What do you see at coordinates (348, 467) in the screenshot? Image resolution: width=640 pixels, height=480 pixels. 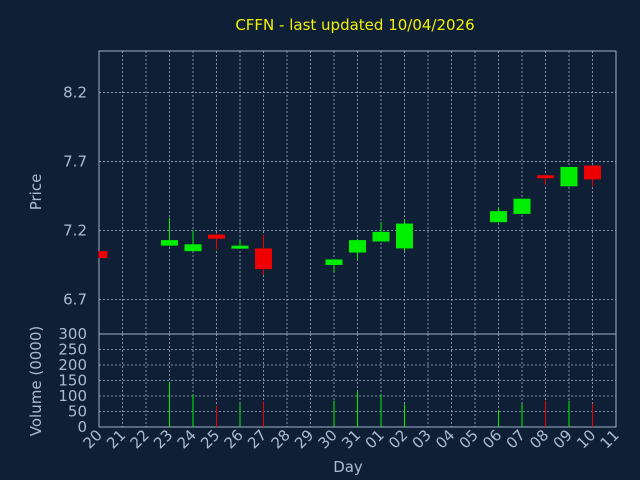 I see `day-axis-label: Day` at bounding box center [348, 467].